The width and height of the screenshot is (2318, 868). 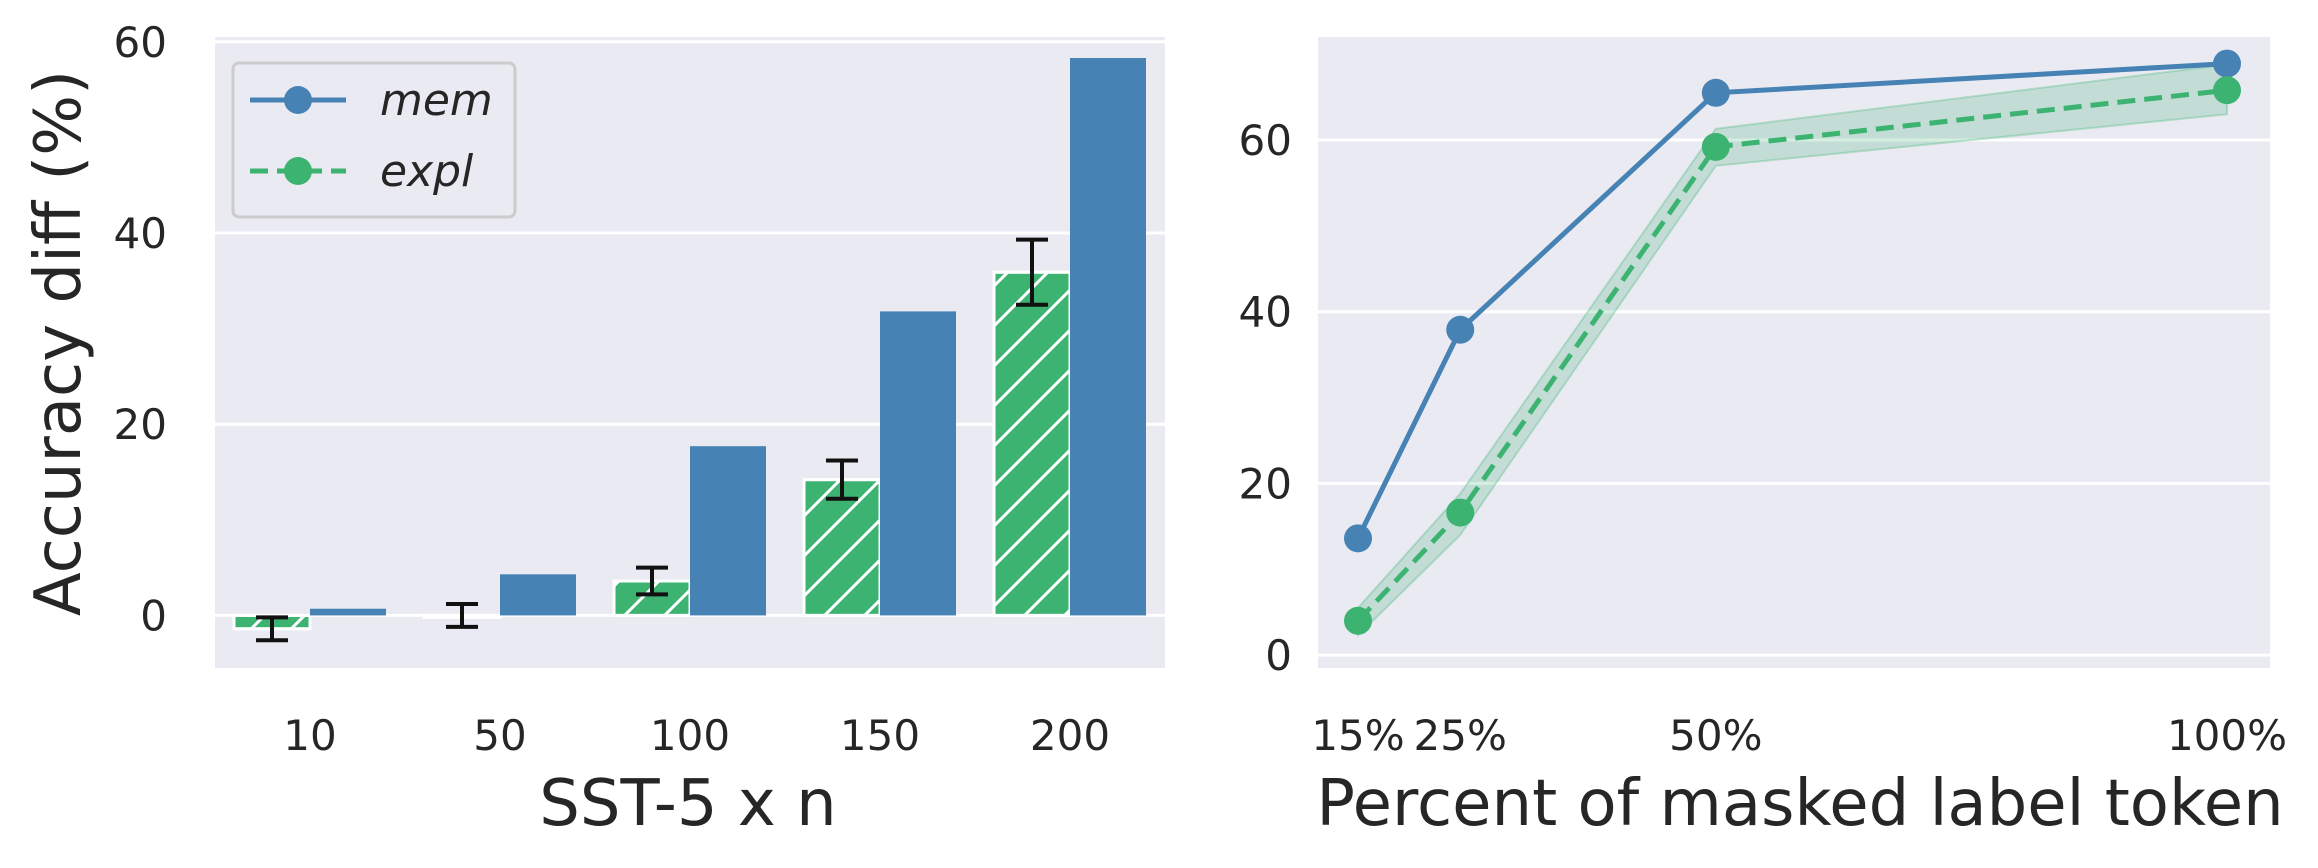 What do you see at coordinates (2227, 735) in the screenshot?
I see `line-chart-xtick-label: 100%` at bounding box center [2227, 735].